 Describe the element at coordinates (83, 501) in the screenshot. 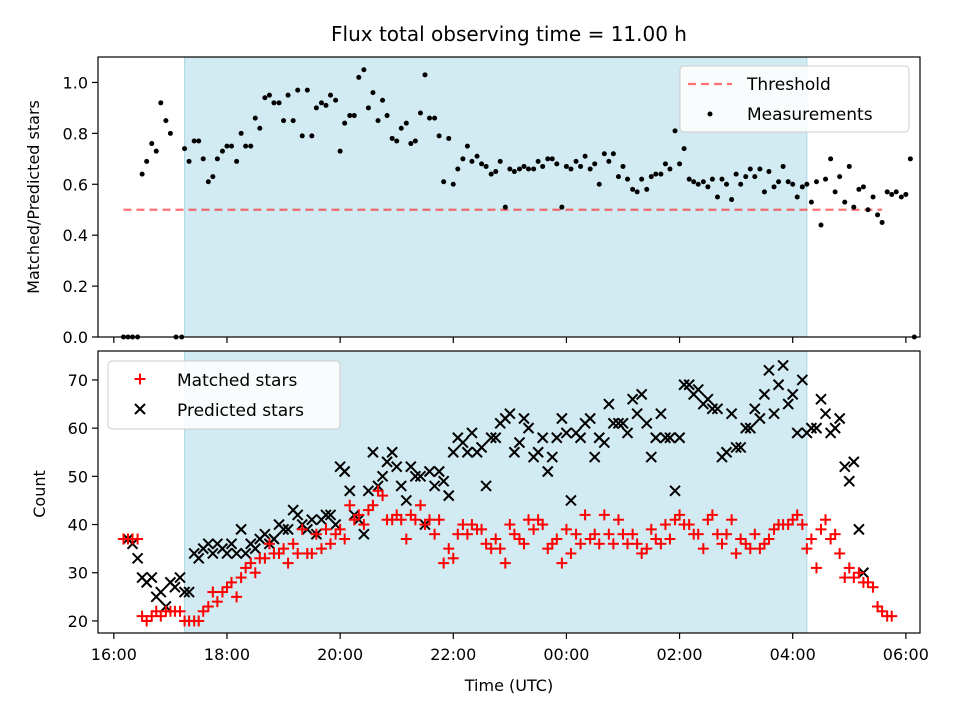

I see `bottom-y-ticks: 20 30 40 50 60 70` at that location.